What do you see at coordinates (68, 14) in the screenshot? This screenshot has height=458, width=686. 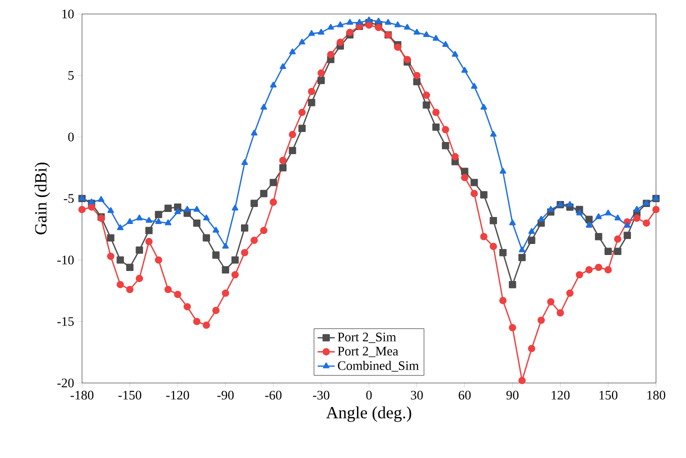 I see `y-tick-label: 10` at bounding box center [68, 14].